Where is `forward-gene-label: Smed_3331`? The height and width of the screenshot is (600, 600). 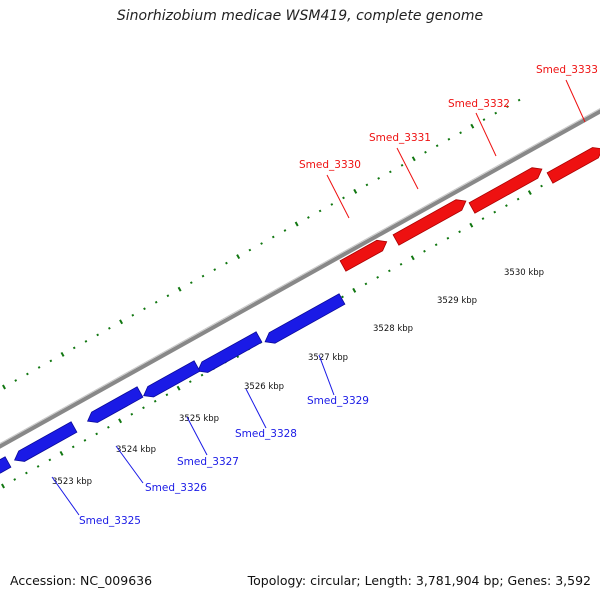 forward-gene-label: Smed_3331 is located at coordinates (400, 138).